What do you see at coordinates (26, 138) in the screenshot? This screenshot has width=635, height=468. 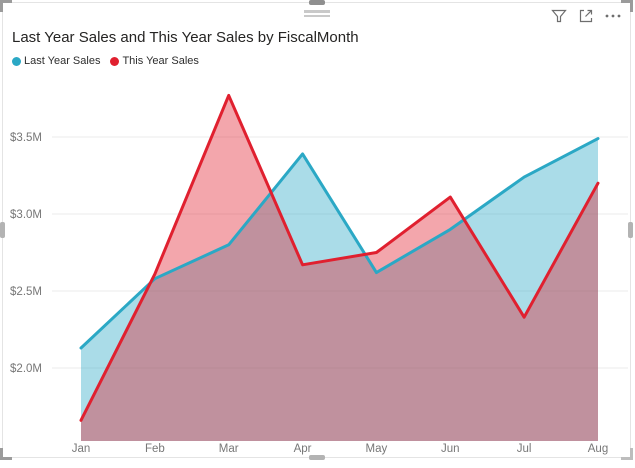 I see `y-axis-label: $3.5M` at bounding box center [26, 138].